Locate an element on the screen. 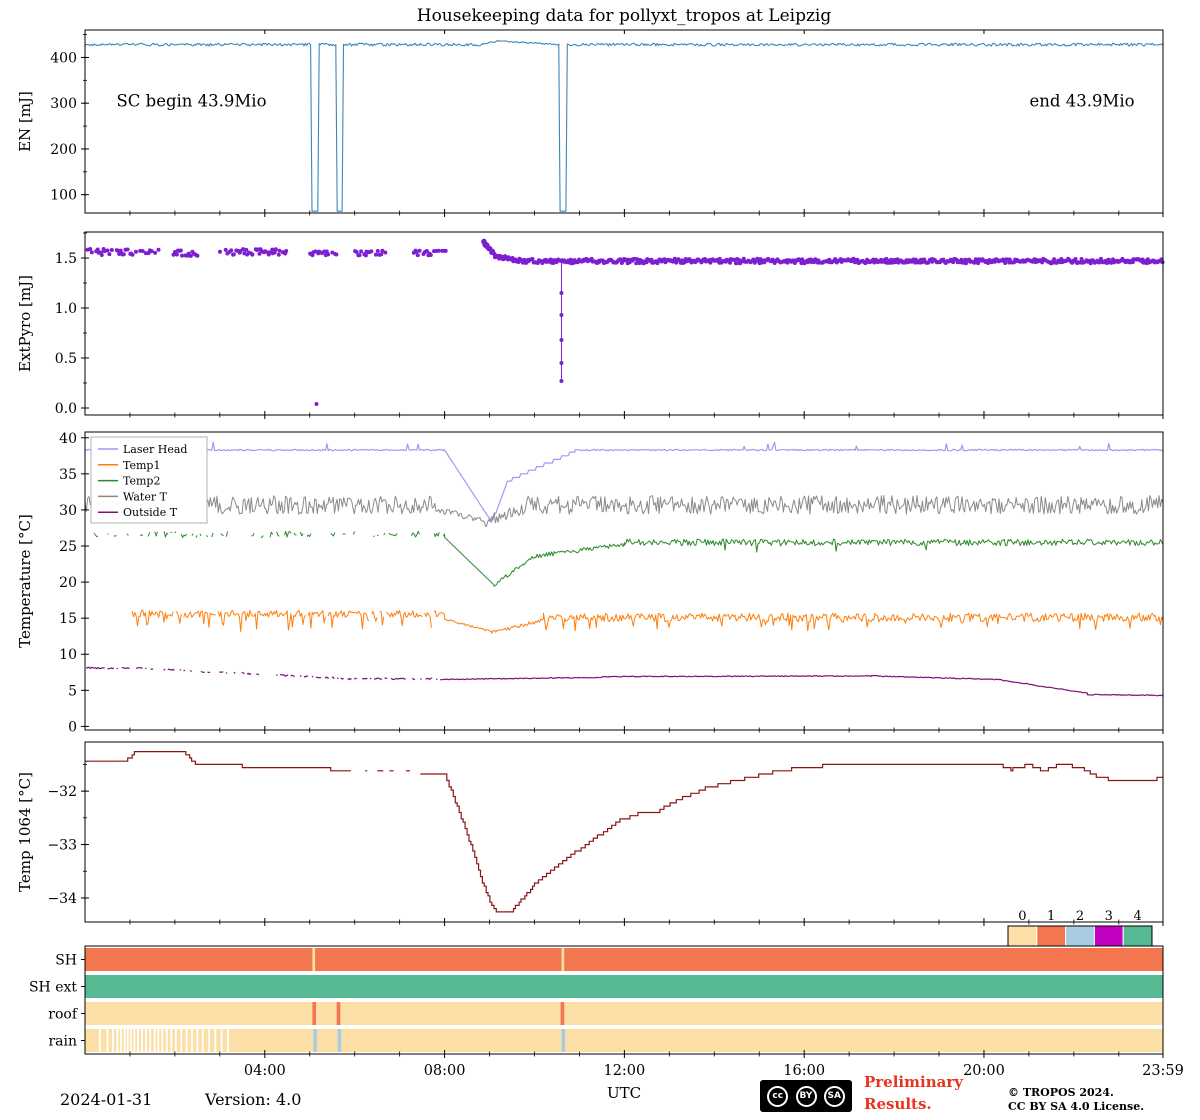 The height and width of the screenshot is (1120, 1200). preliminary-results-label: Preliminary Results. is located at coordinates (913, 1094).